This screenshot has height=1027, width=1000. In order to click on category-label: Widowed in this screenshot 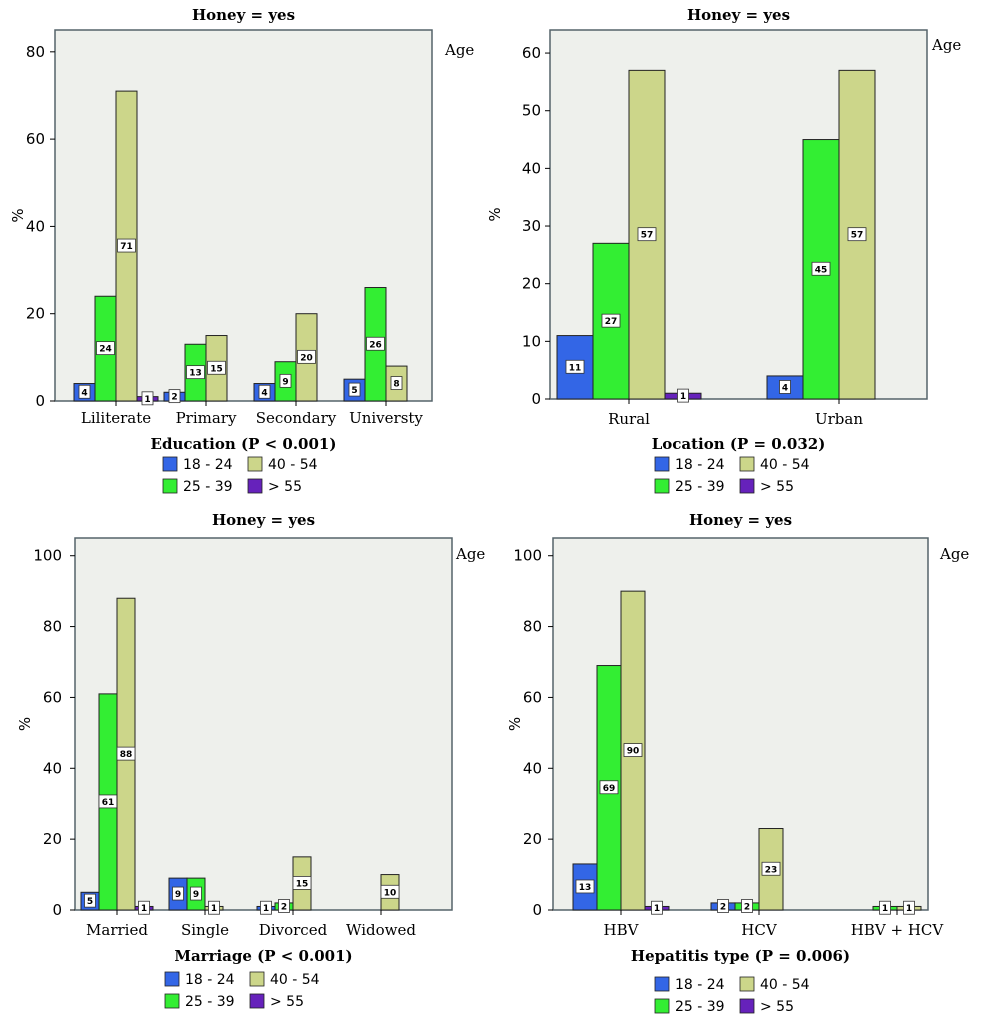, I will do `click(381, 930)`.